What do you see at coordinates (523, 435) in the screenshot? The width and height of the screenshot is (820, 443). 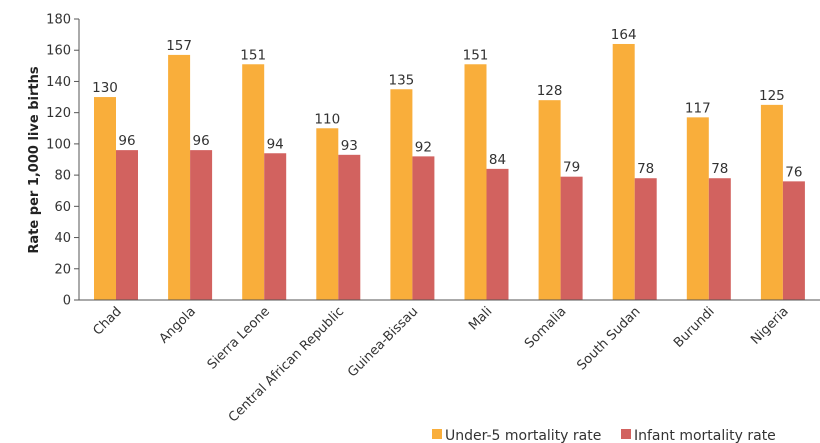 I see `legend-label-under5: Under-5 mortality rate` at bounding box center [523, 435].